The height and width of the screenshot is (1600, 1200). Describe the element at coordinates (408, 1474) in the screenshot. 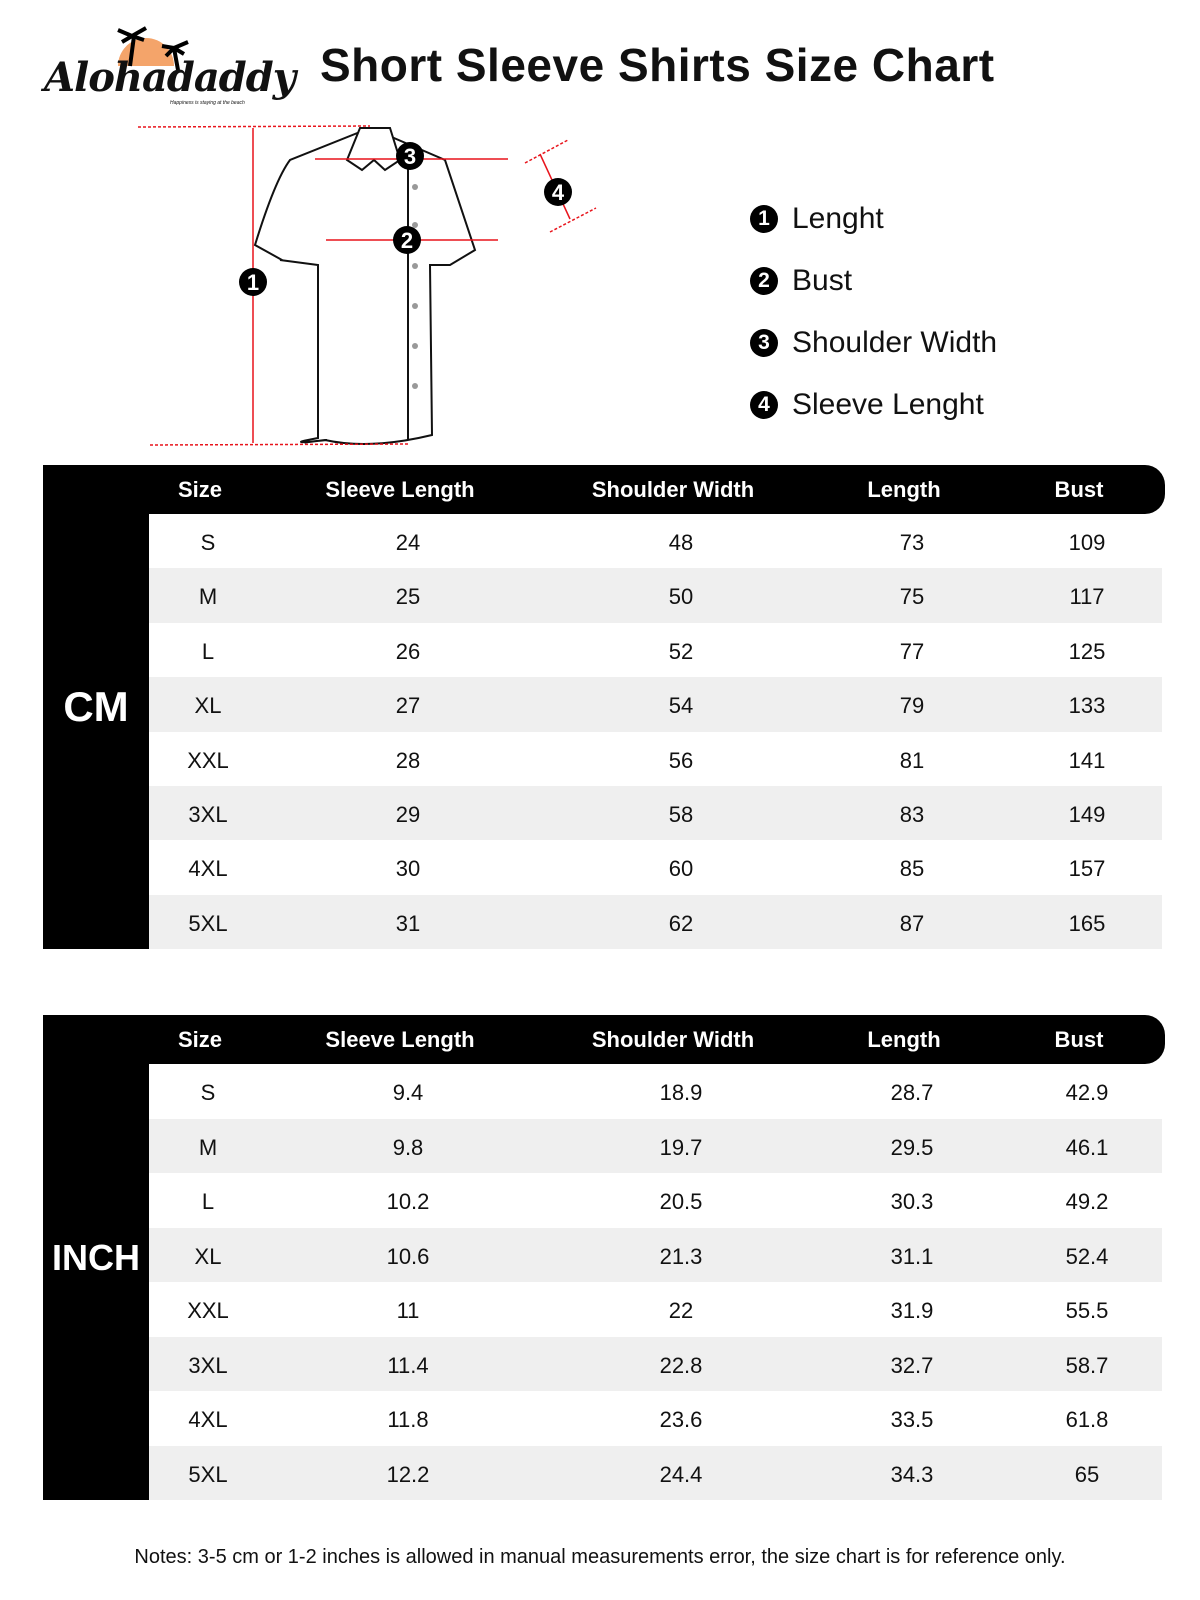

I see `table-cell: 12.2` at that location.